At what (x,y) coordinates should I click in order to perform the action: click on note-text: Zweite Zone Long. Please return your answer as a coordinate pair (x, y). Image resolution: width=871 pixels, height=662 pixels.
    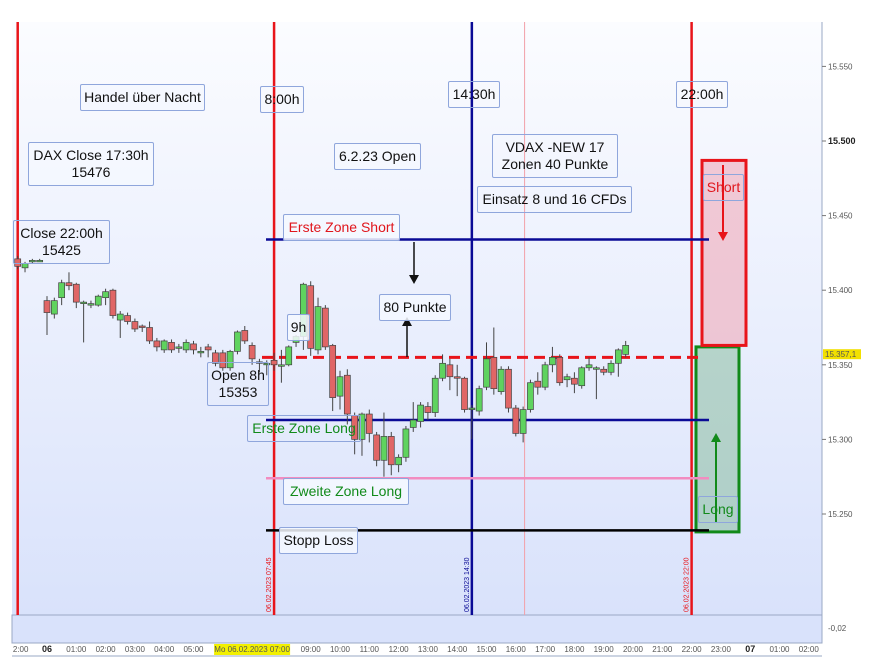
    Looking at the image, I should click on (346, 491).